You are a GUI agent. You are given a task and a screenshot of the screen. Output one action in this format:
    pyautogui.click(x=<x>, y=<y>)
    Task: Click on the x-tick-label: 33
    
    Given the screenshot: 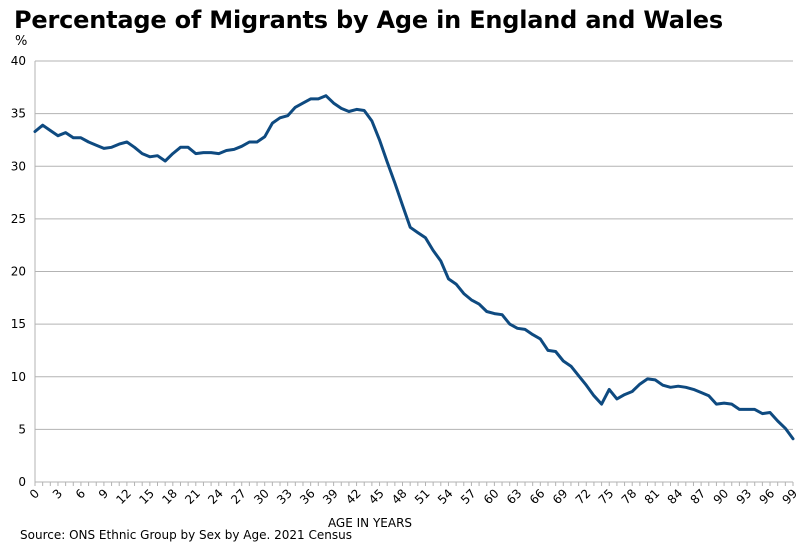 What is the action you would take?
    pyautogui.click(x=284, y=496)
    